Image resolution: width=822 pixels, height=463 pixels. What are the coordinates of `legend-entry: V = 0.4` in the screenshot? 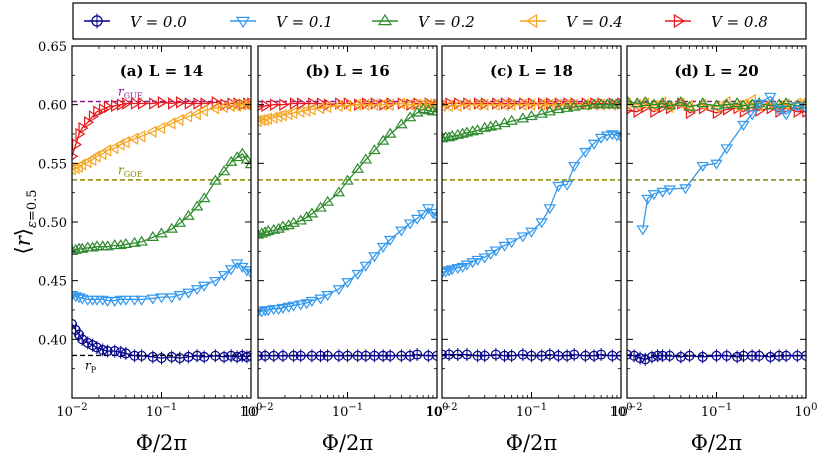 It's located at (571, 22).